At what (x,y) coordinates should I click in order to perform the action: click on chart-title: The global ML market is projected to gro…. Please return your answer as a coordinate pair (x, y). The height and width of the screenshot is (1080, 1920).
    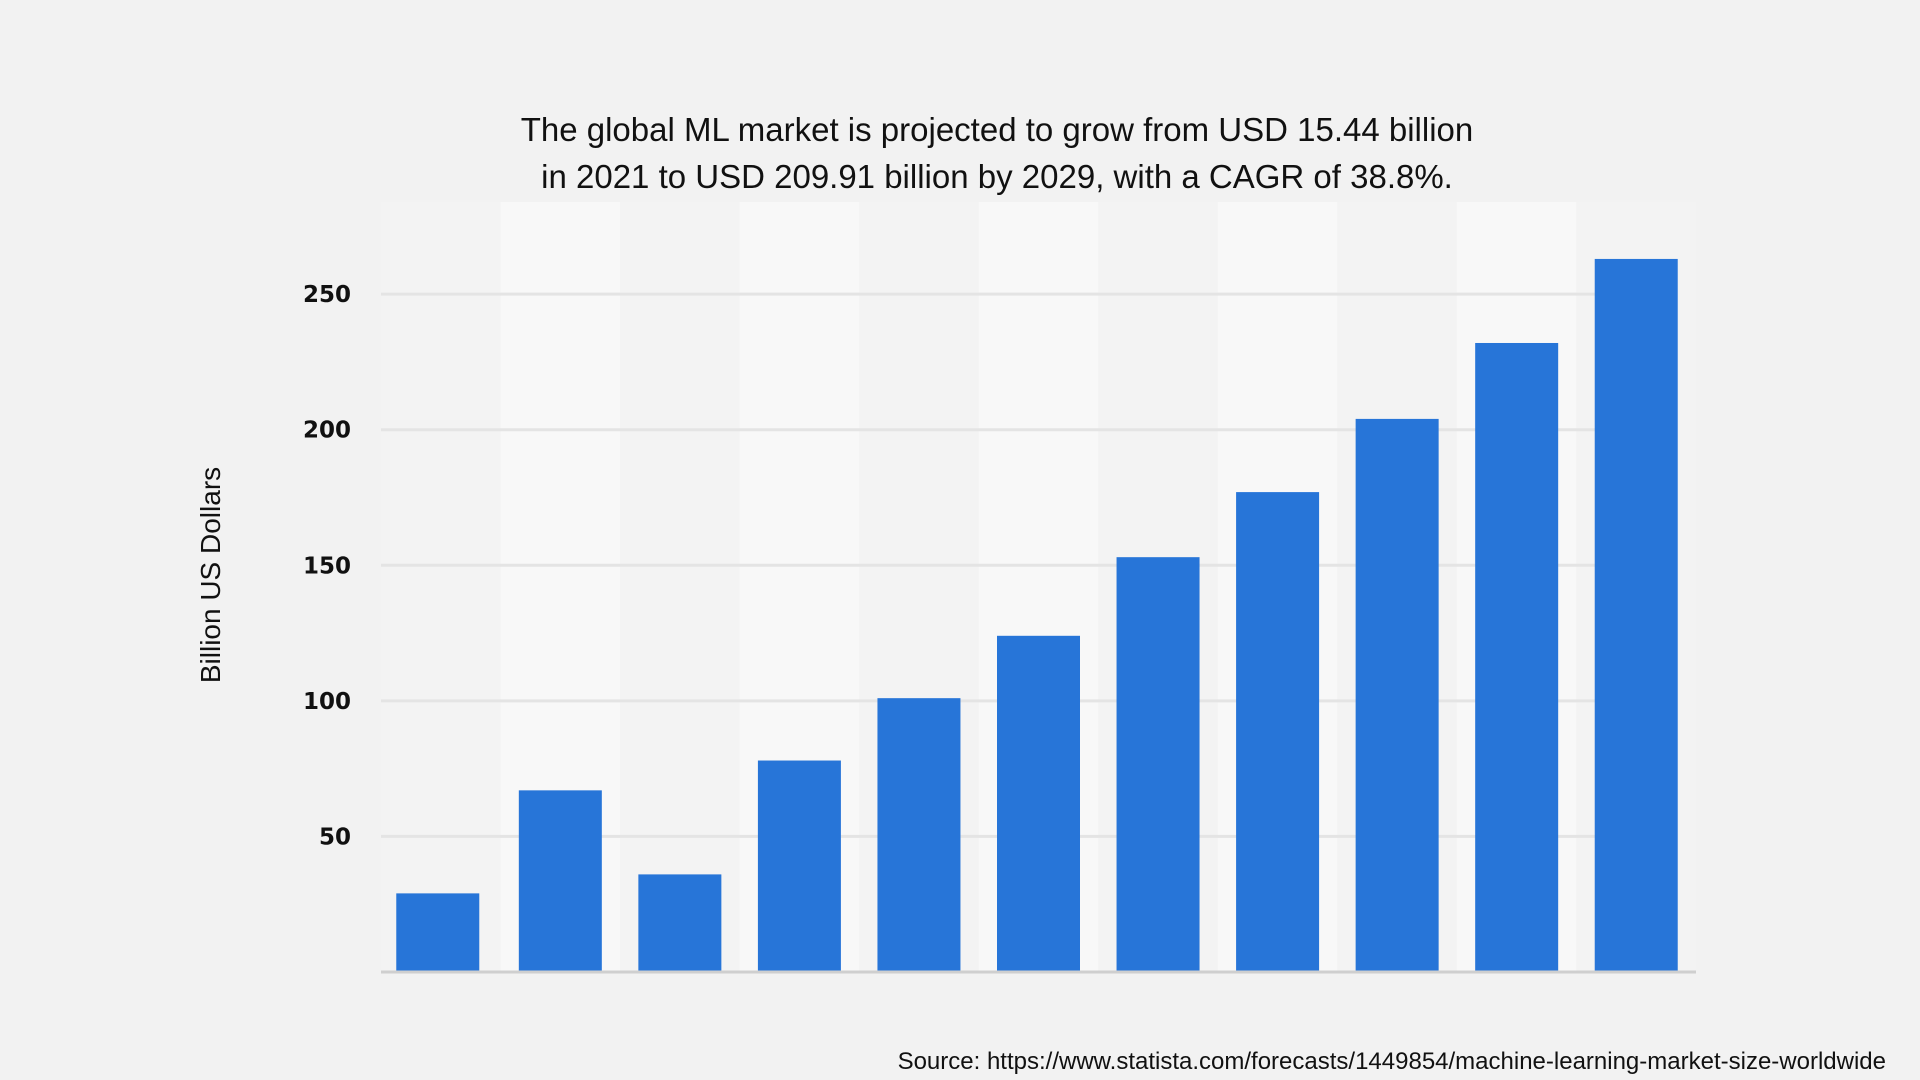
    Looking at the image, I should click on (960, 153).